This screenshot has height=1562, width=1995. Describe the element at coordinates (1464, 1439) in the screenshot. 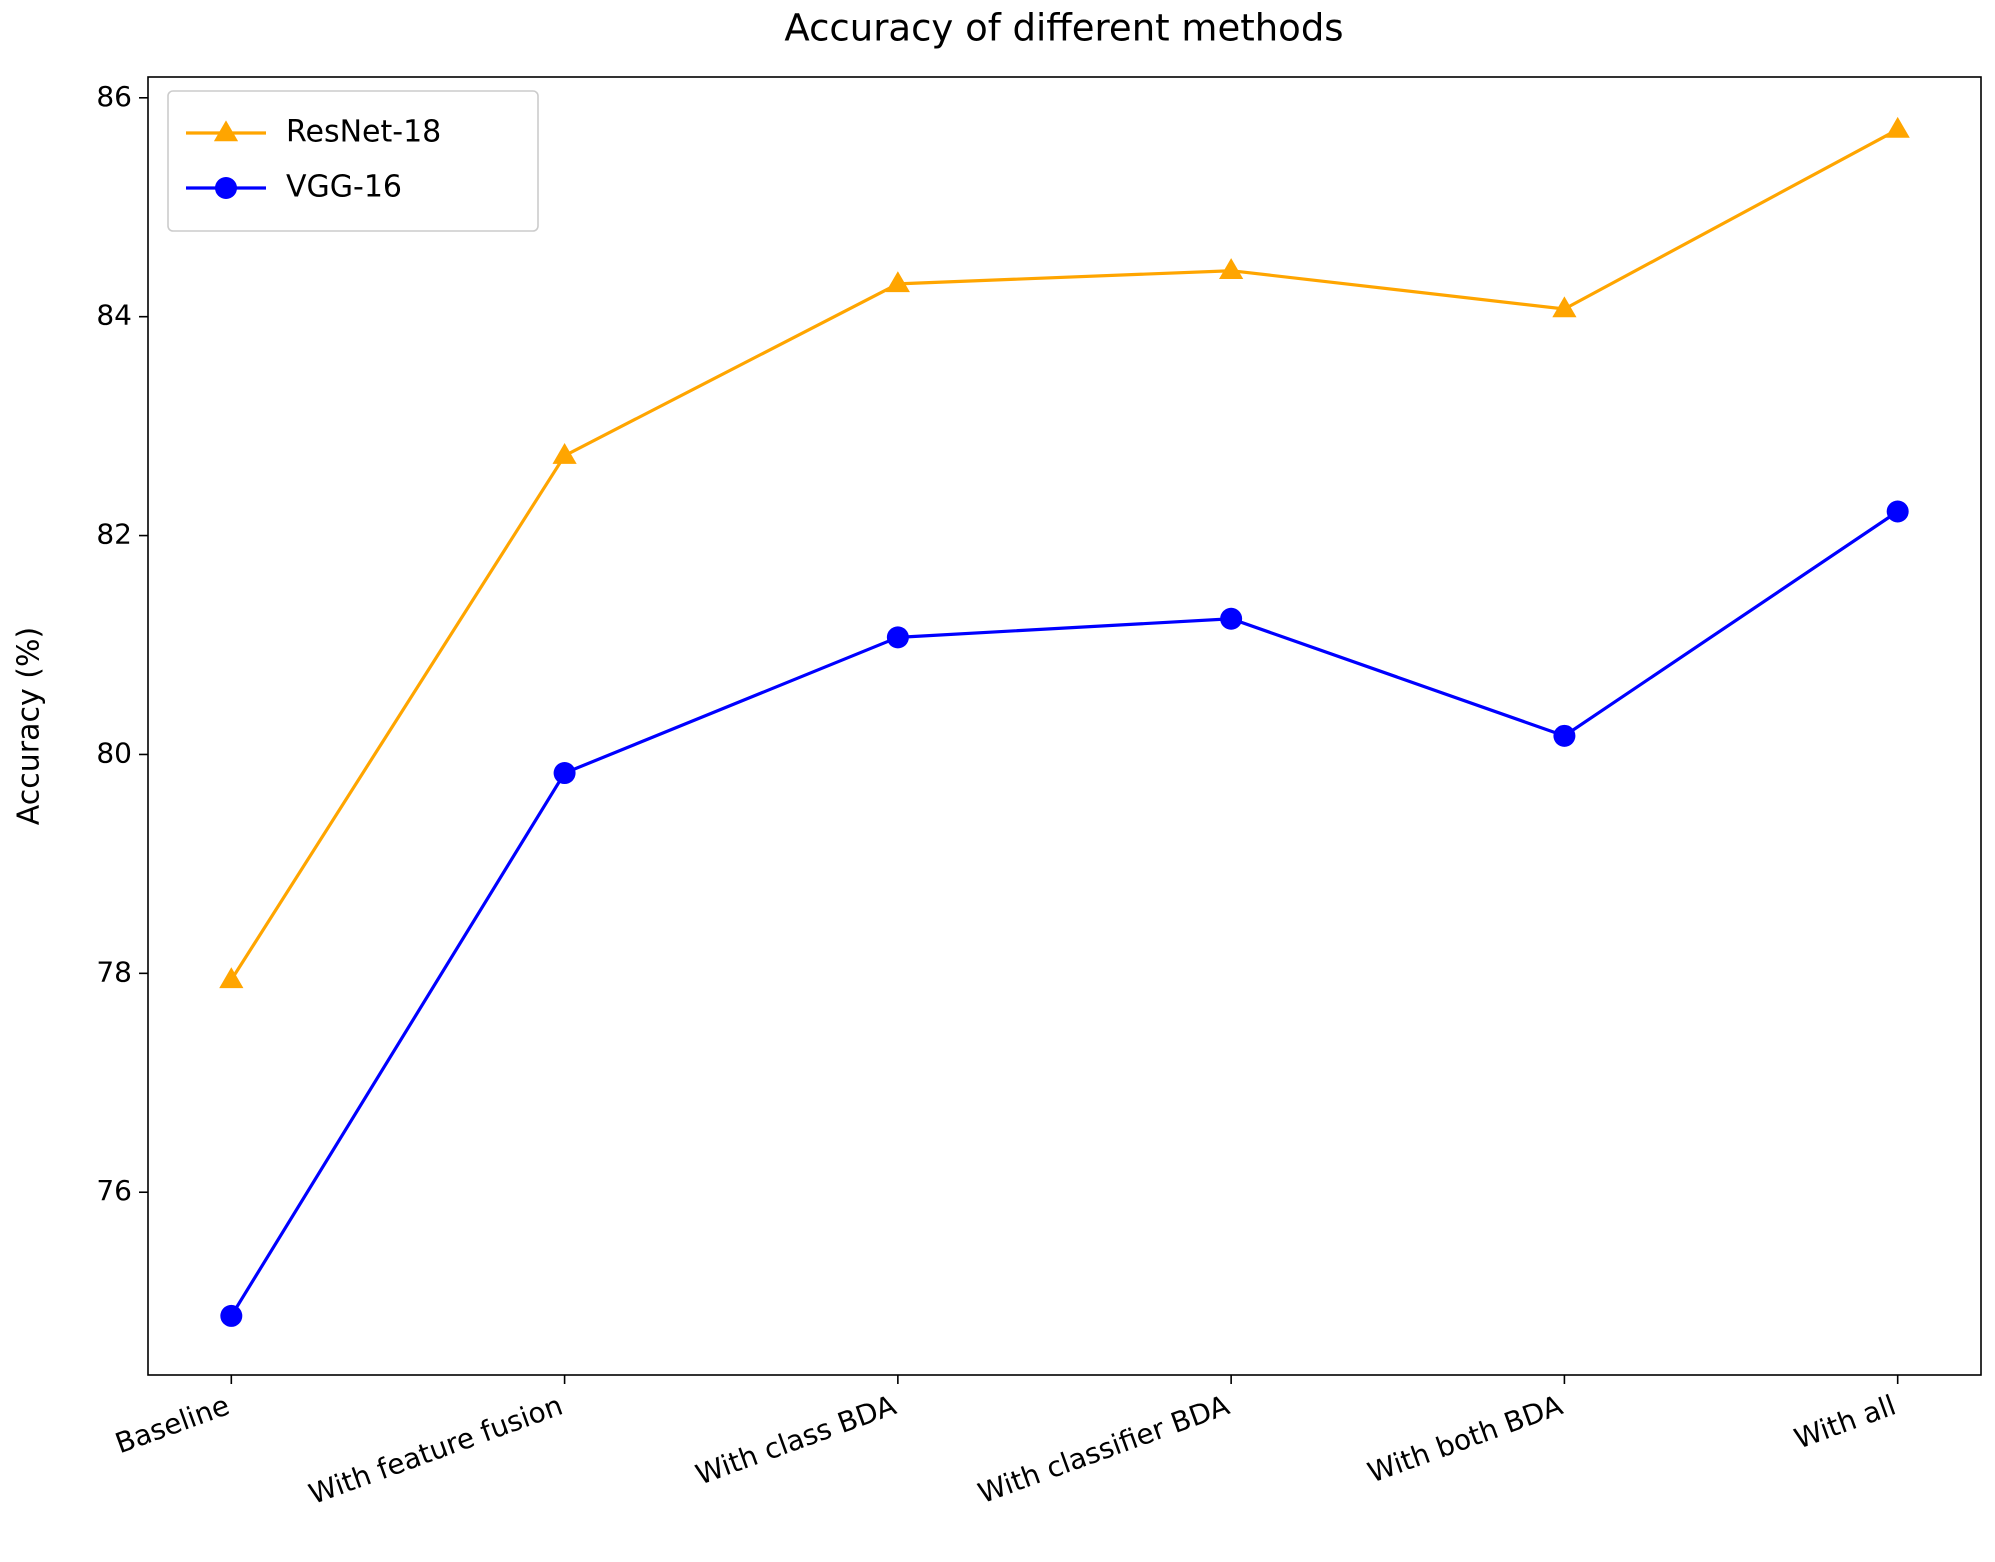

I see `x-tick-label: With both BDA` at that location.